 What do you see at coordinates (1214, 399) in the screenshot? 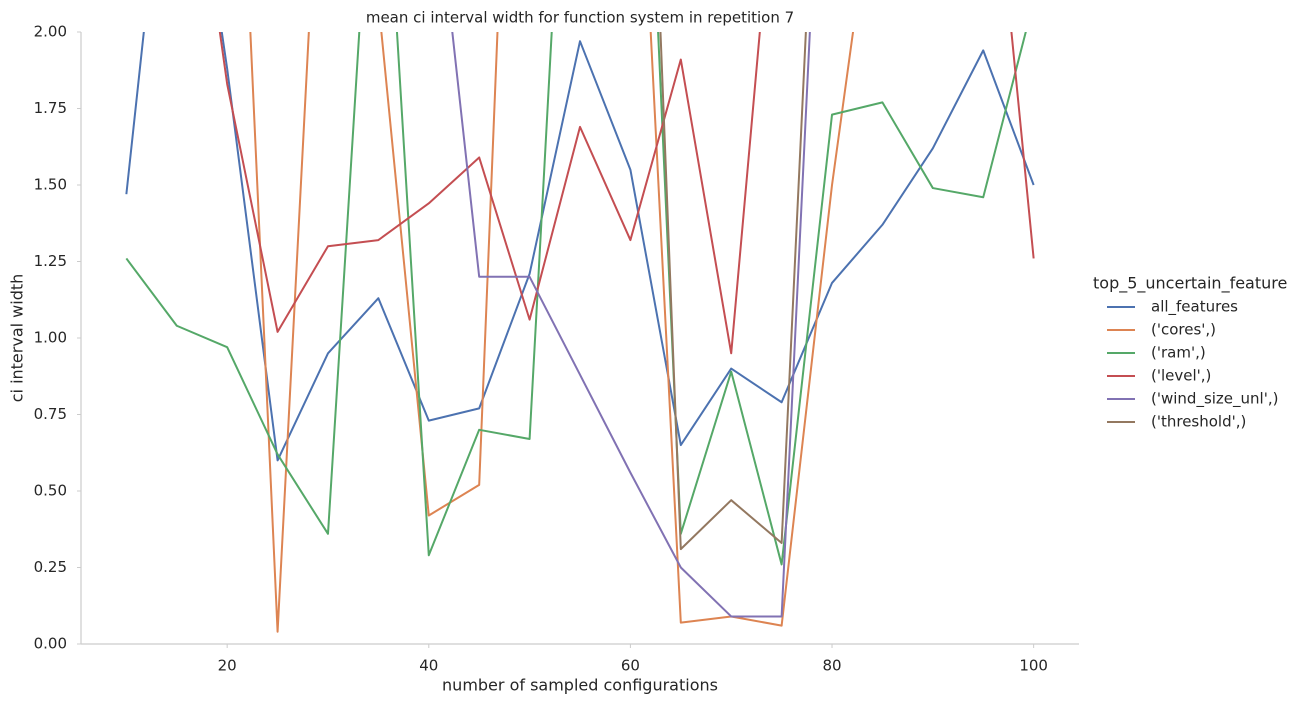
I see `legend-label: ('wind_size_unl',)` at bounding box center [1214, 399].